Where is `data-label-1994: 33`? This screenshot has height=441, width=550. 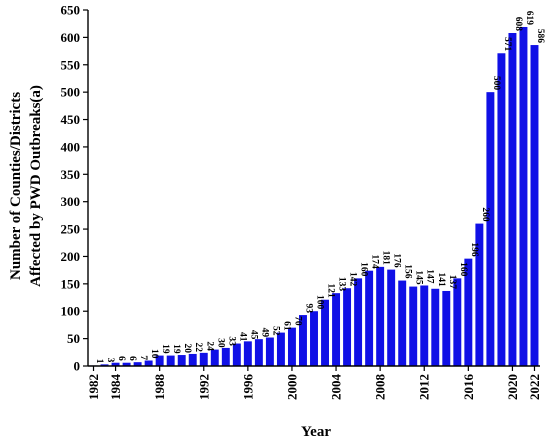
data-label-1994: 33 is located at coordinates (231, 341).